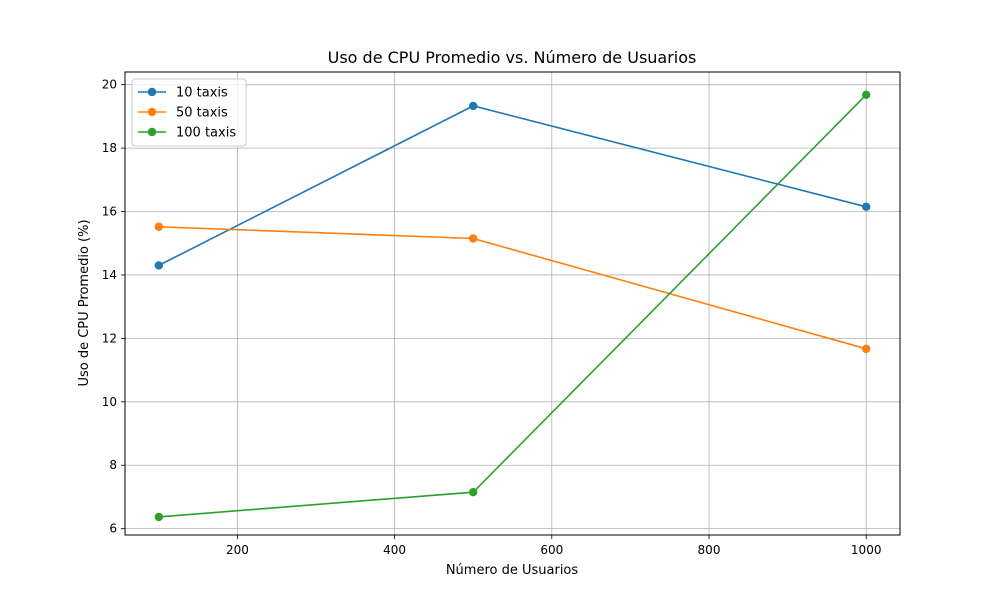 This screenshot has height=600, width=1000. Describe the element at coordinates (109, 402) in the screenshot. I see `y-tick-label: 10` at that location.